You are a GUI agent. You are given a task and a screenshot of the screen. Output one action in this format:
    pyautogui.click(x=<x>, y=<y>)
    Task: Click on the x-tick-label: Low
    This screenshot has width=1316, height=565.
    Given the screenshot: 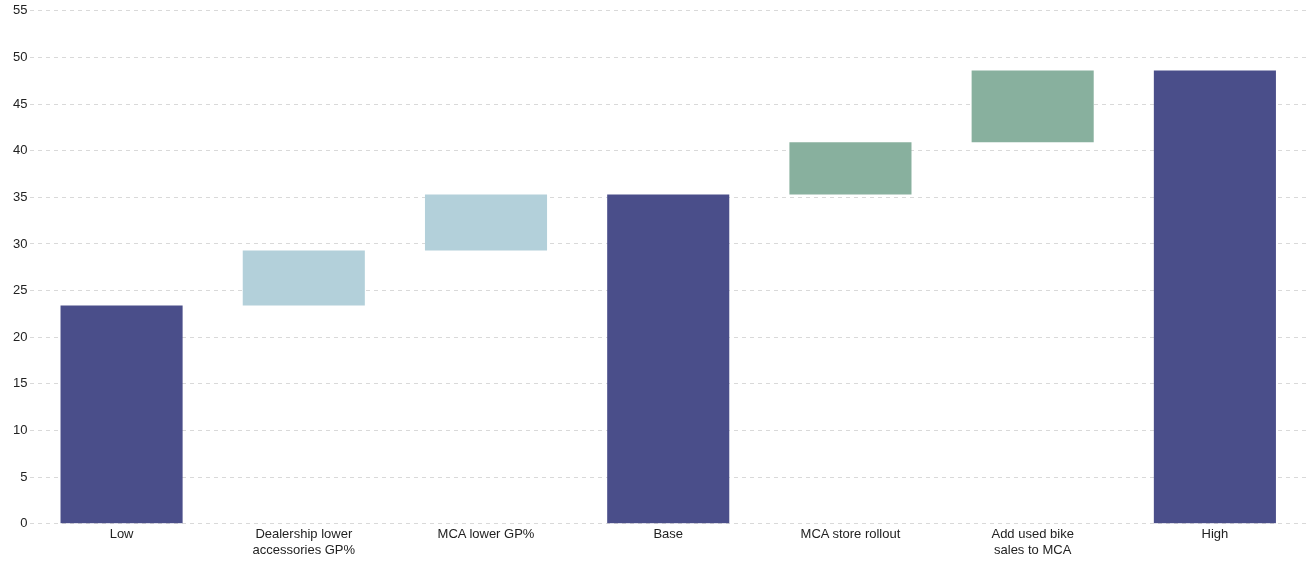 What is the action you would take?
    pyautogui.click(x=122, y=534)
    